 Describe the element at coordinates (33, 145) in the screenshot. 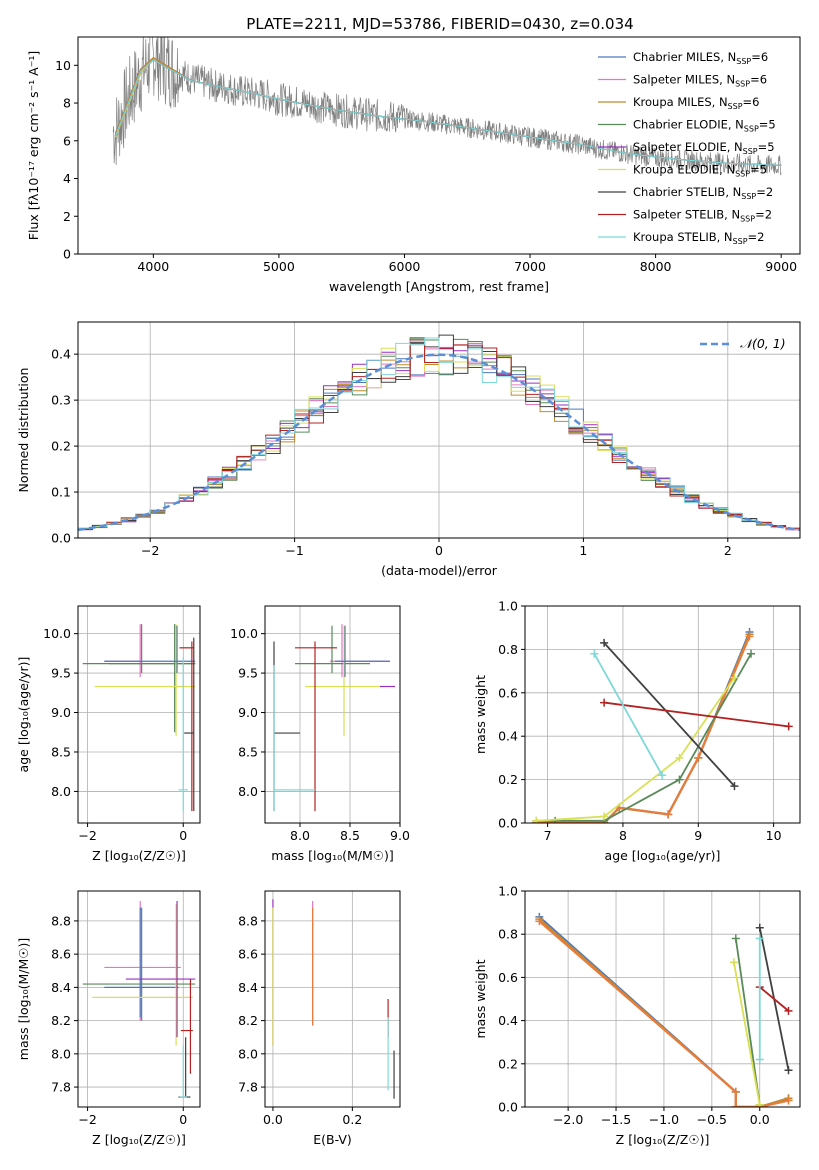

I see `y-axis-label: Flux [fλ10⁻¹⁷ erg cm⁻² s⁻¹ A⁻¹]` at that location.